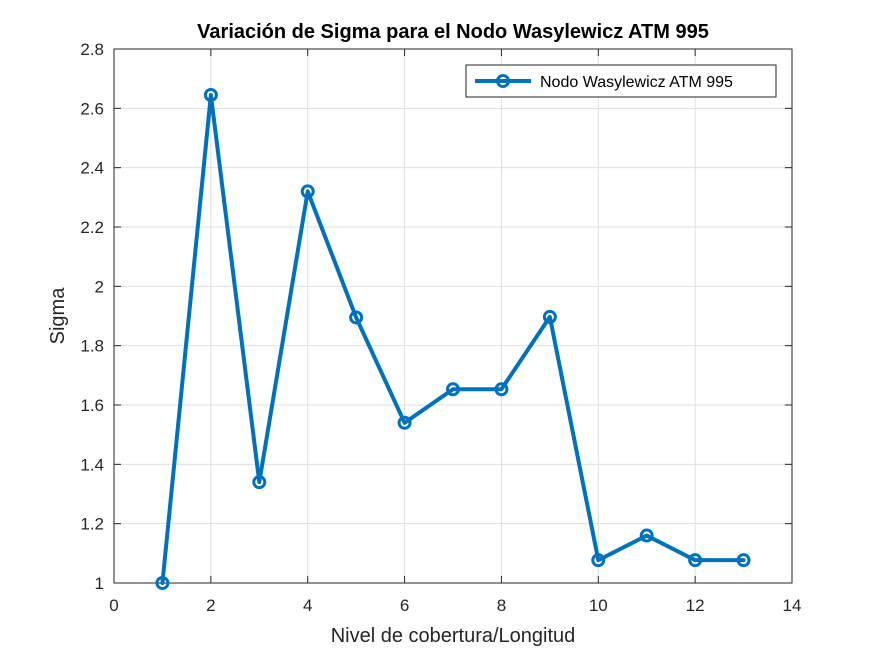  I want to click on y-tick-label: 1.2, so click(92, 524).